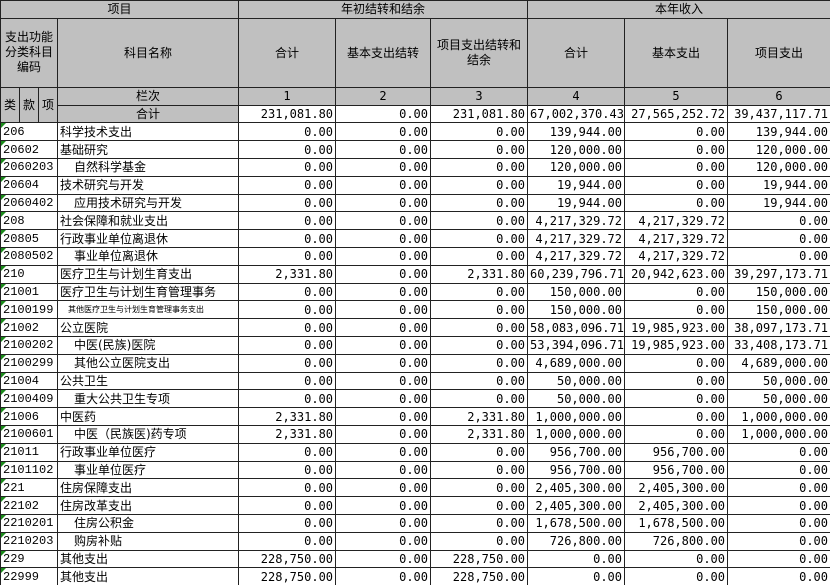  I want to click on value-cell: 150,000.00, so click(576, 310).